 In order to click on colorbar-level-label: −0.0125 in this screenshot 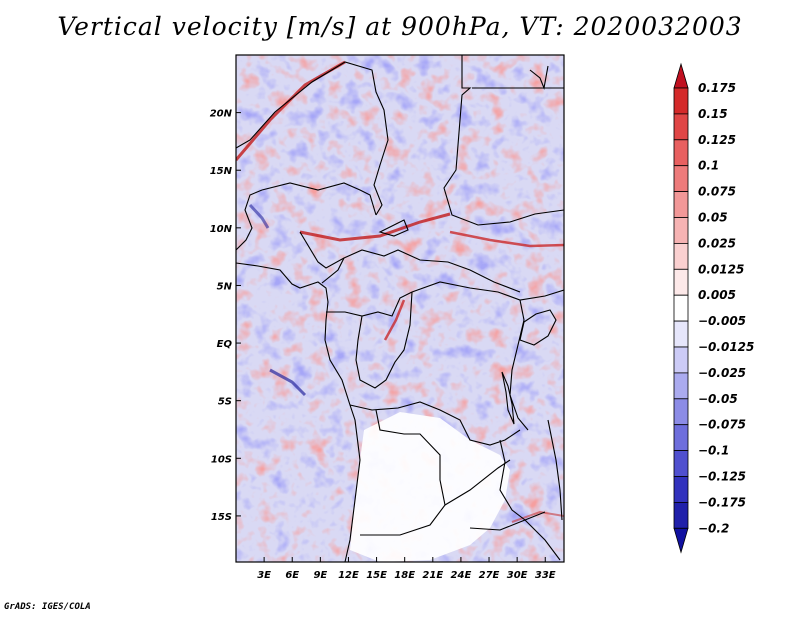, I will do `click(726, 347)`.